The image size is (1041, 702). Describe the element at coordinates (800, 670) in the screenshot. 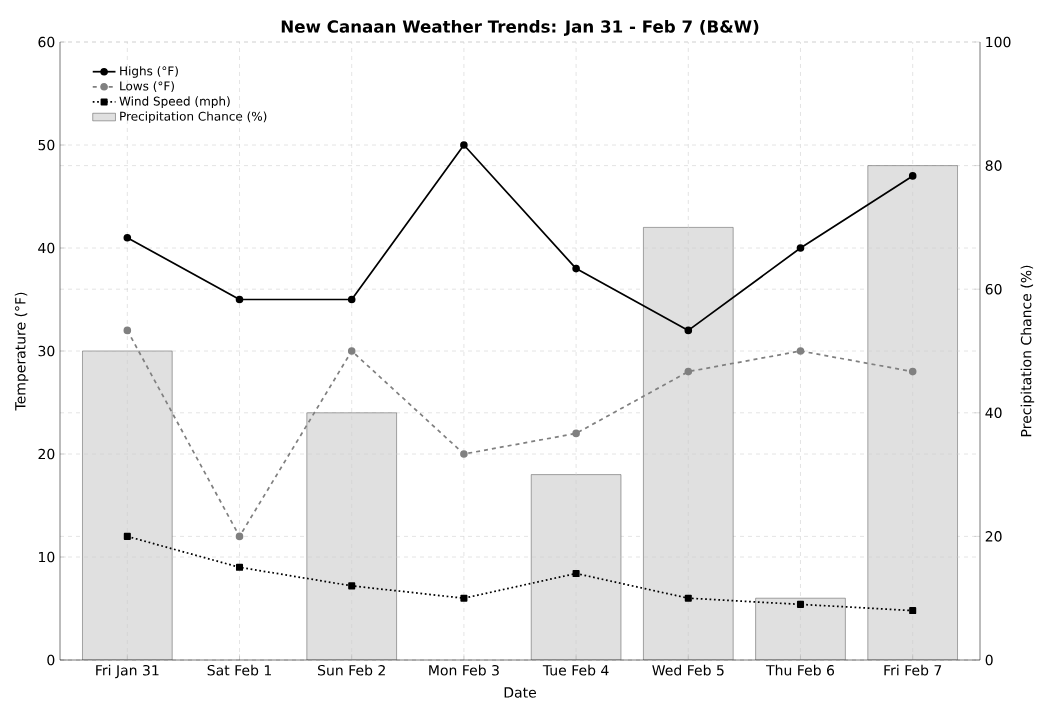

I see `x-tick-label: Thu Feb 6` at that location.